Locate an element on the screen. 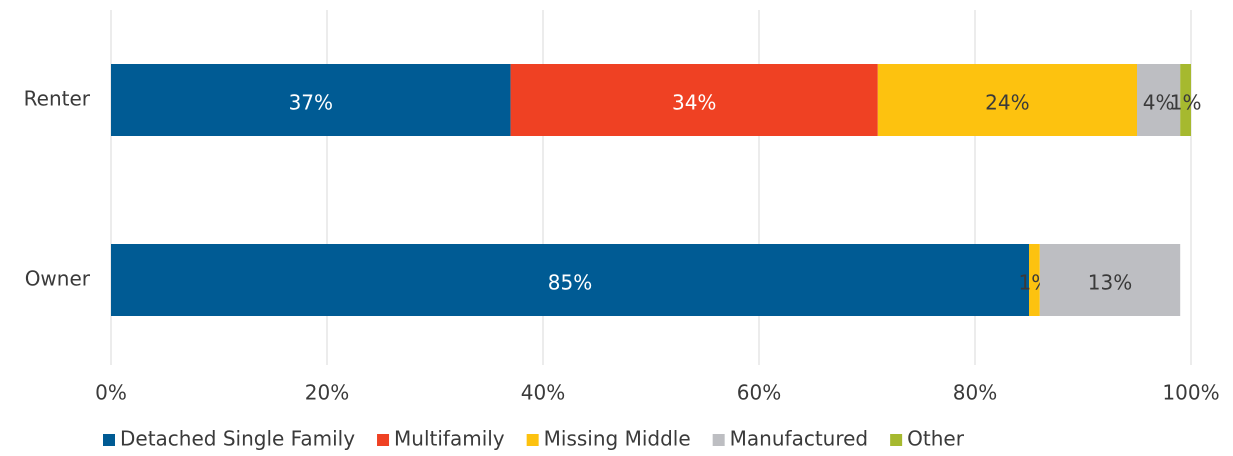 This screenshot has height=456, width=1233. x-tick-label: 80% is located at coordinates (975, 393).